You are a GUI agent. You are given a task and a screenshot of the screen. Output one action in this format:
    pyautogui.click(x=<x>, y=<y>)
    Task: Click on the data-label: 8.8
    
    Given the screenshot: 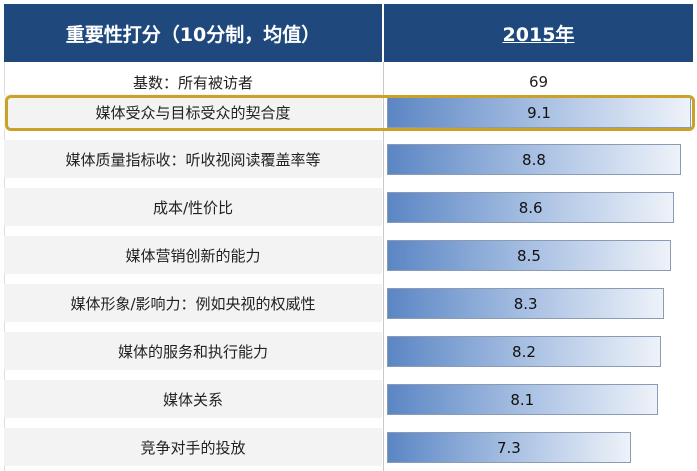 What is the action you would take?
    pyautogui.click(x=534, y=159)
    